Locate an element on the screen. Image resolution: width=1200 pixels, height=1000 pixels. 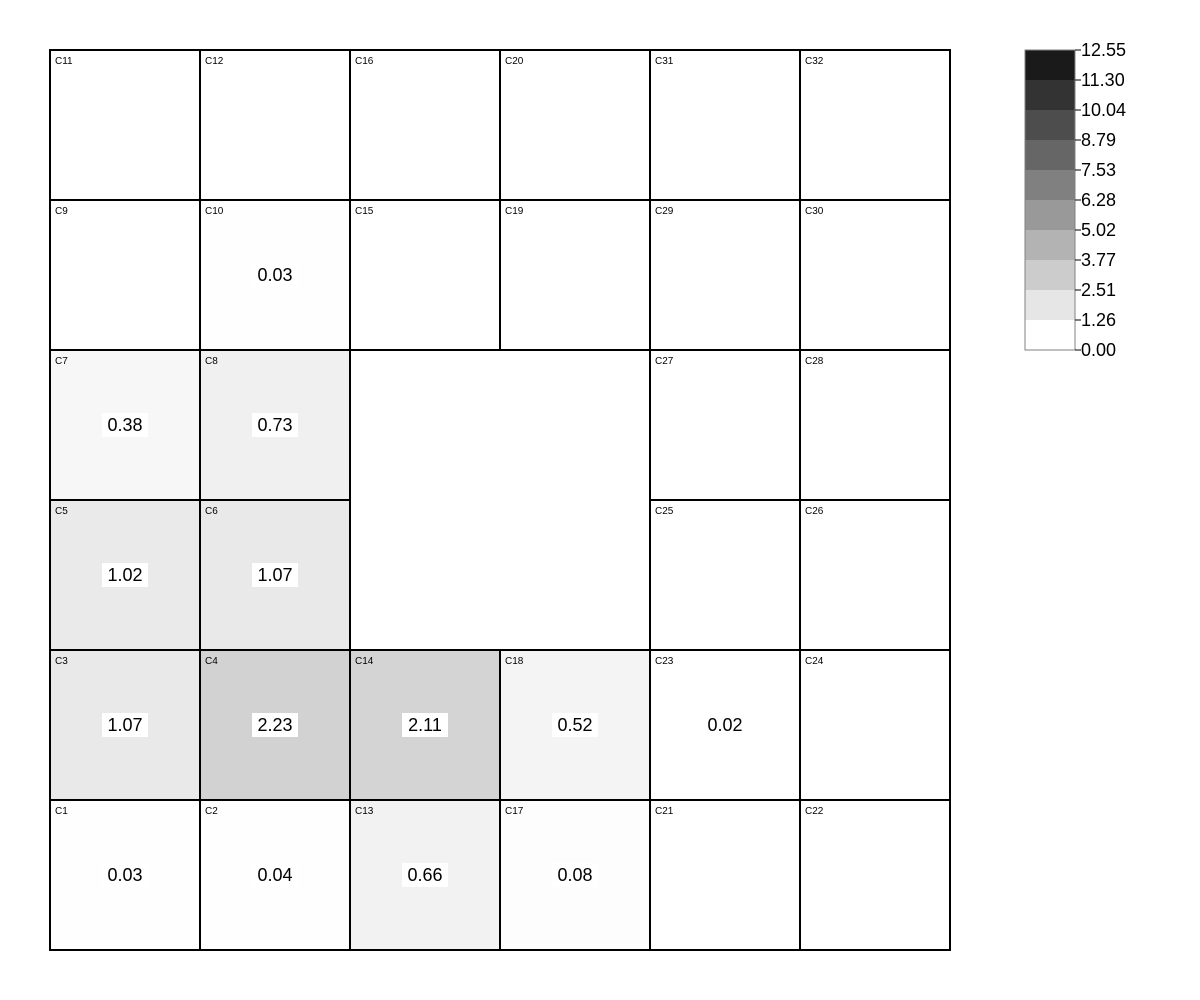
cell-id-label: C11 is located at coordinates (64, 61).